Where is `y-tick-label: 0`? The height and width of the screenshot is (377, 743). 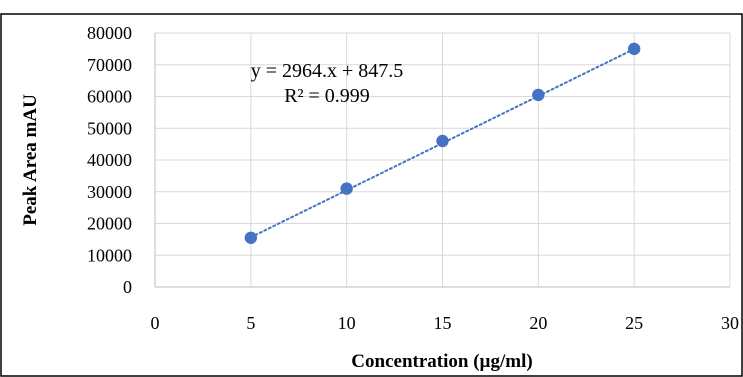 y-tick-label: 0 is located at coordinates (127, 287).